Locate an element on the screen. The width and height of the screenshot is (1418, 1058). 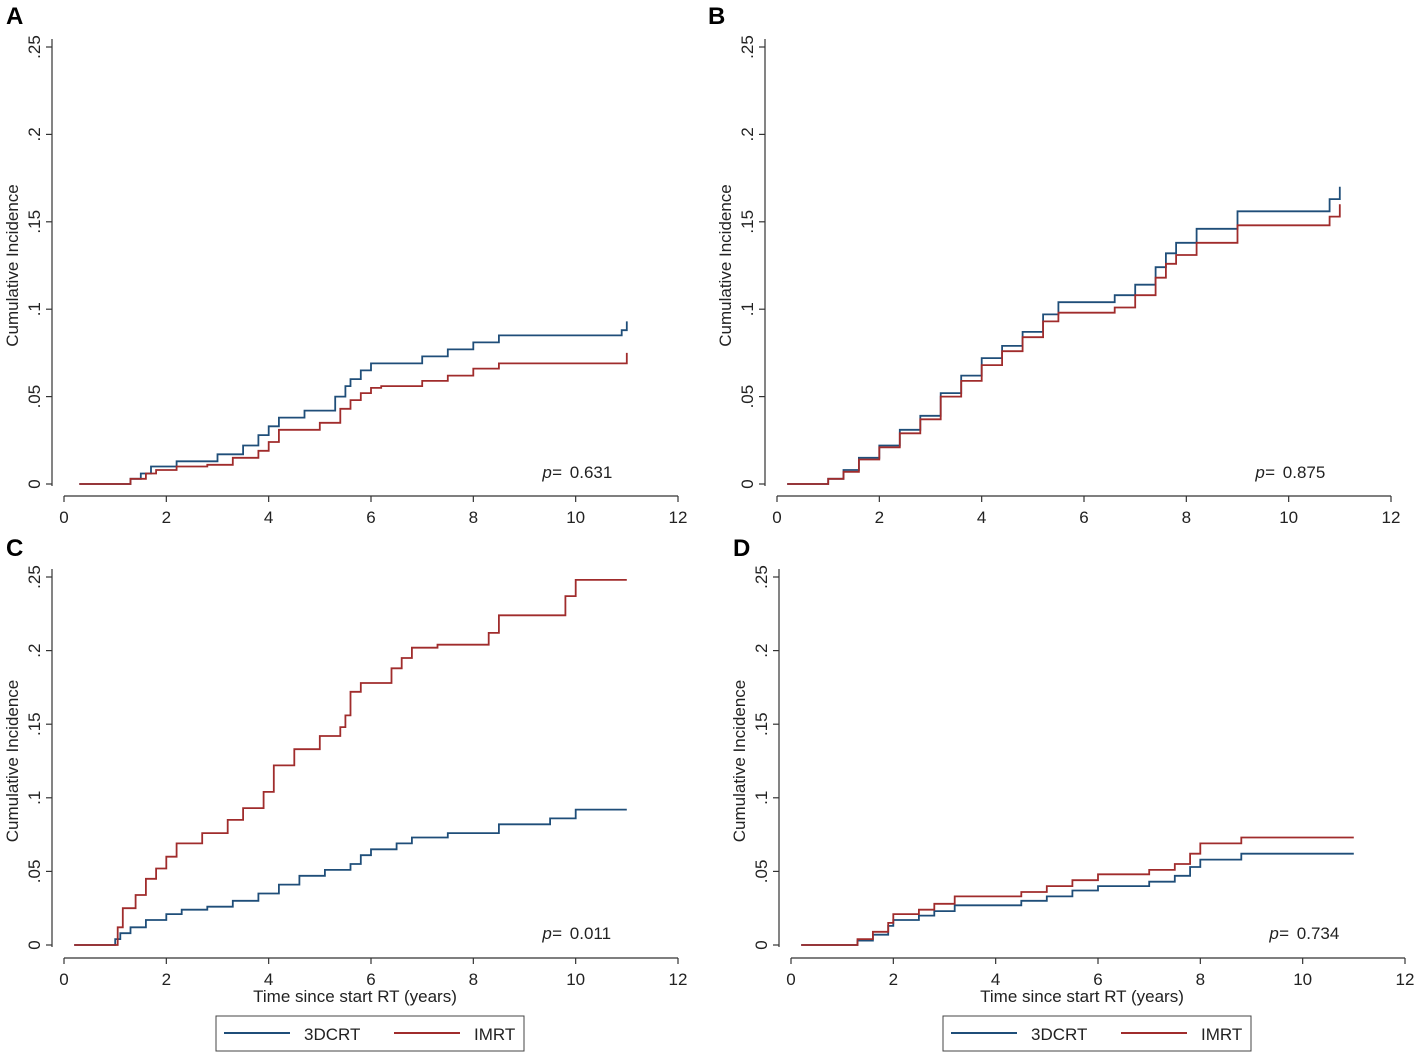
p-value-number: 0.011 is located at coordinates (590, 933).